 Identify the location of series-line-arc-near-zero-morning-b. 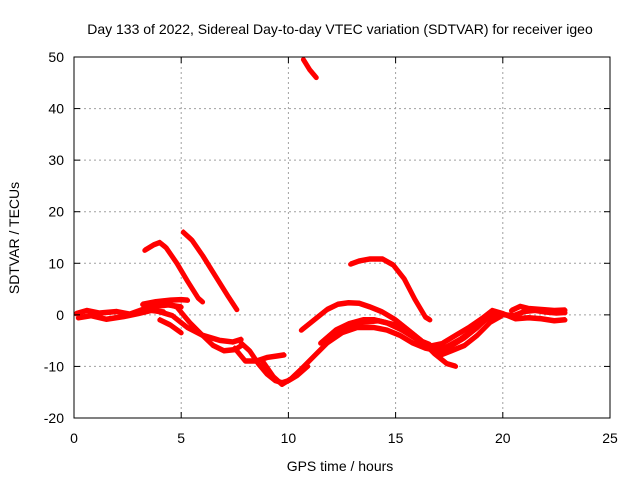
(121, 315).